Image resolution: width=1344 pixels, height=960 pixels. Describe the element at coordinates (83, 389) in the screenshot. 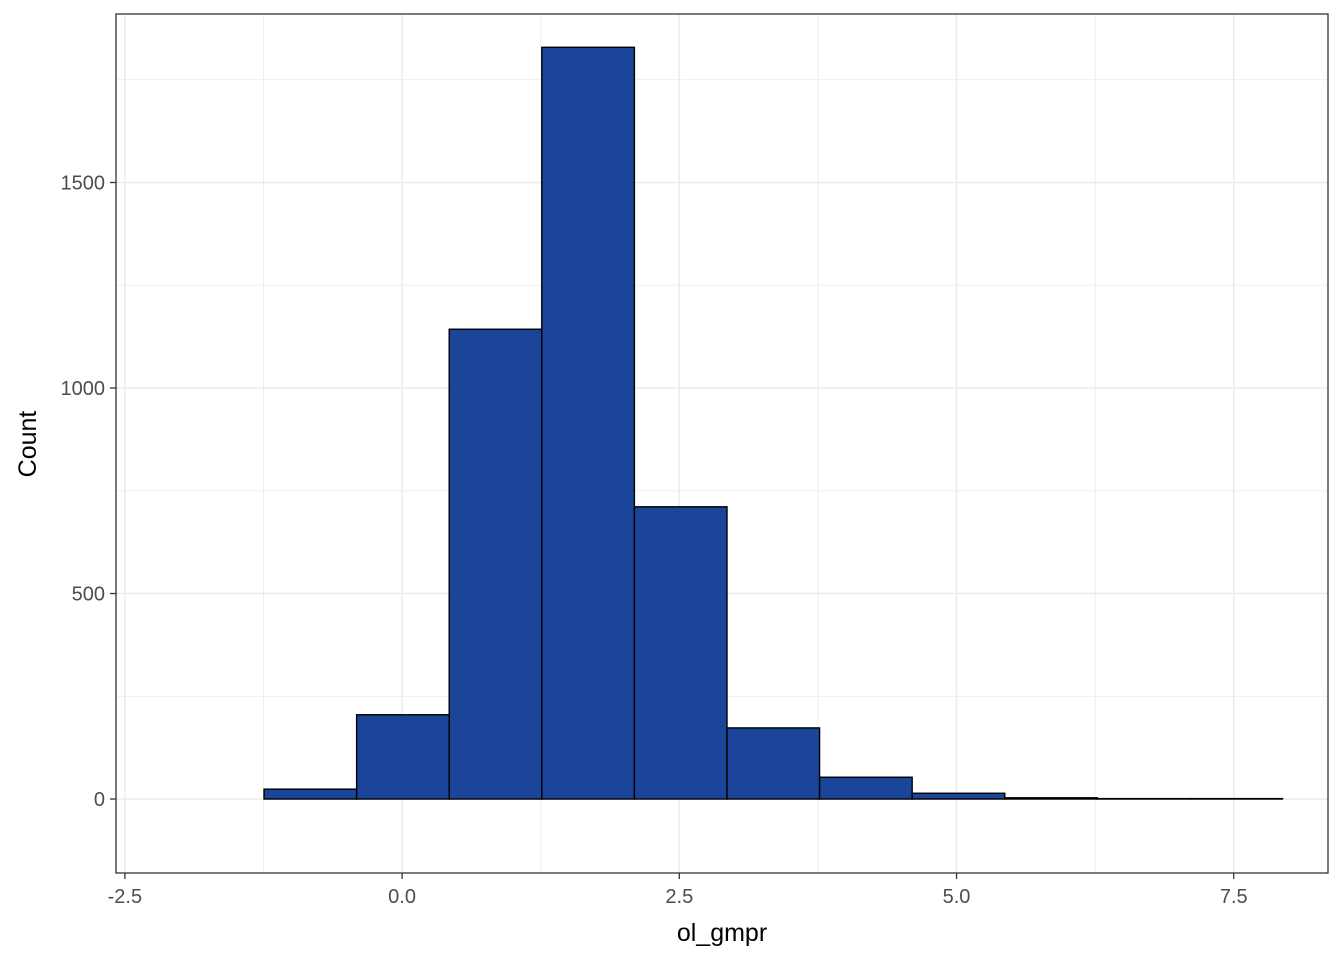

I see `y-tick-label: 1000` at that location.